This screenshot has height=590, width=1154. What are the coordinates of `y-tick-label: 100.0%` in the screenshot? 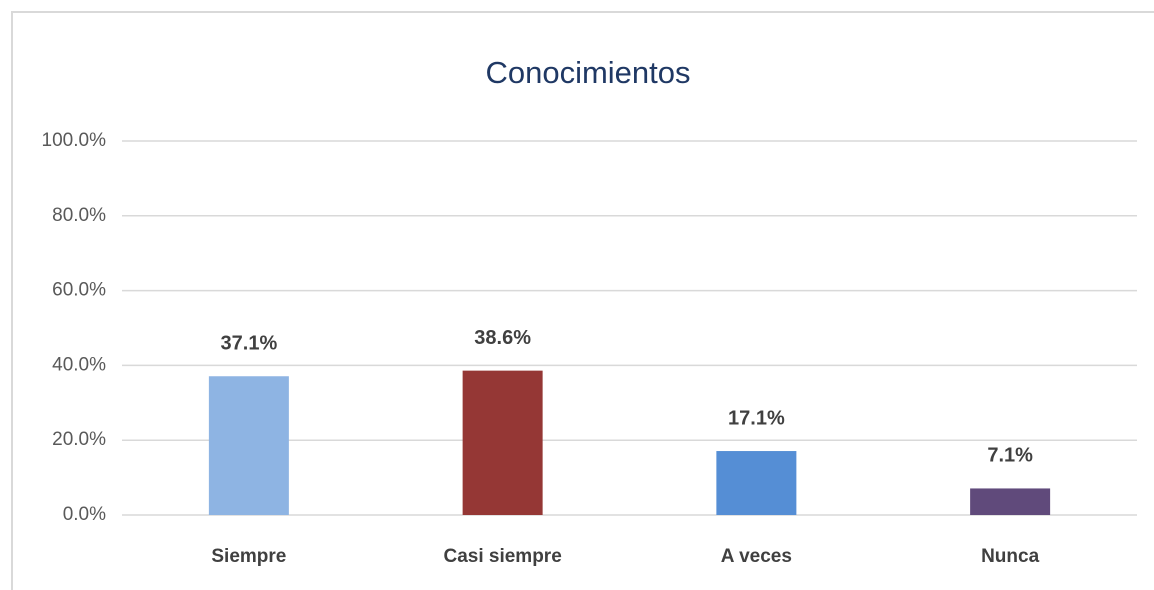 It's located at (74, 140).